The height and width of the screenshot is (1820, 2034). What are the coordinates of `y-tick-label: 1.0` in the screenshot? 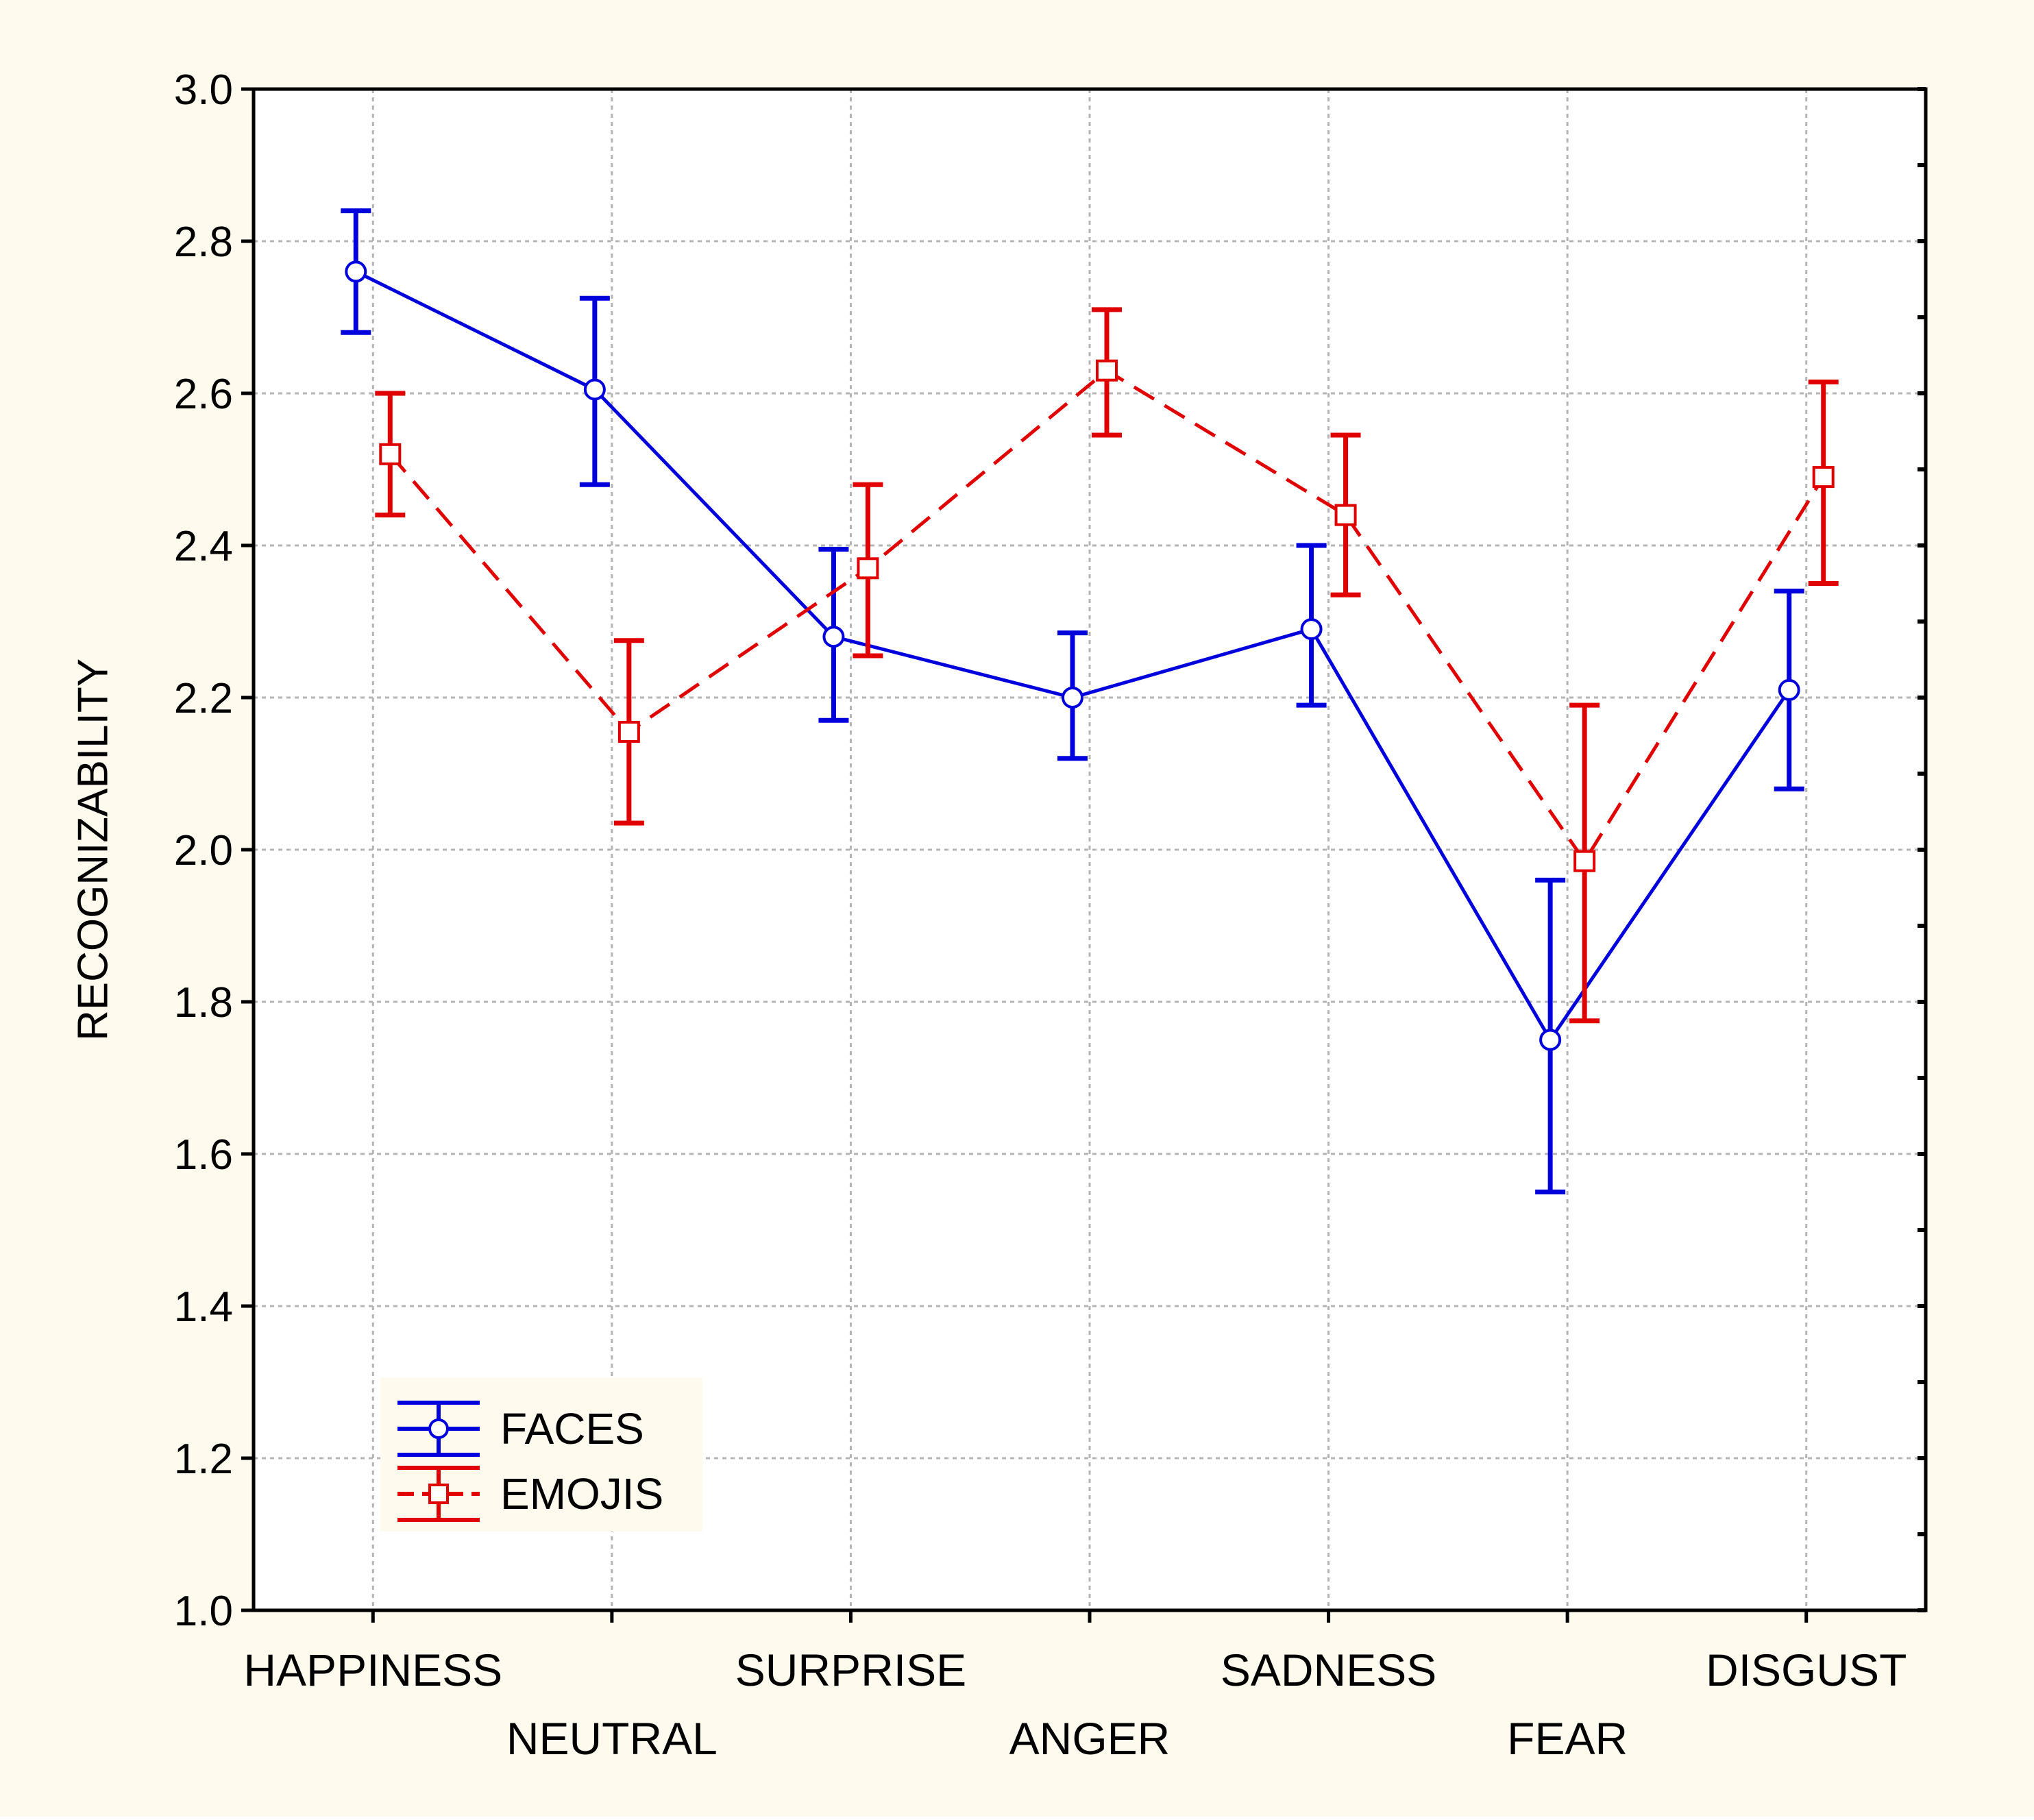 It's located at (204, 1611).